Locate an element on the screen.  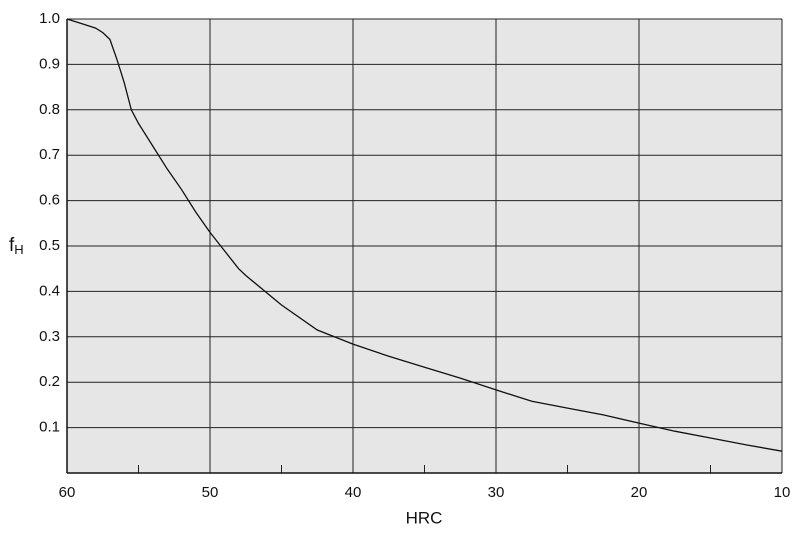
y-axis-label-main: f is located at coordinates (12, 245).